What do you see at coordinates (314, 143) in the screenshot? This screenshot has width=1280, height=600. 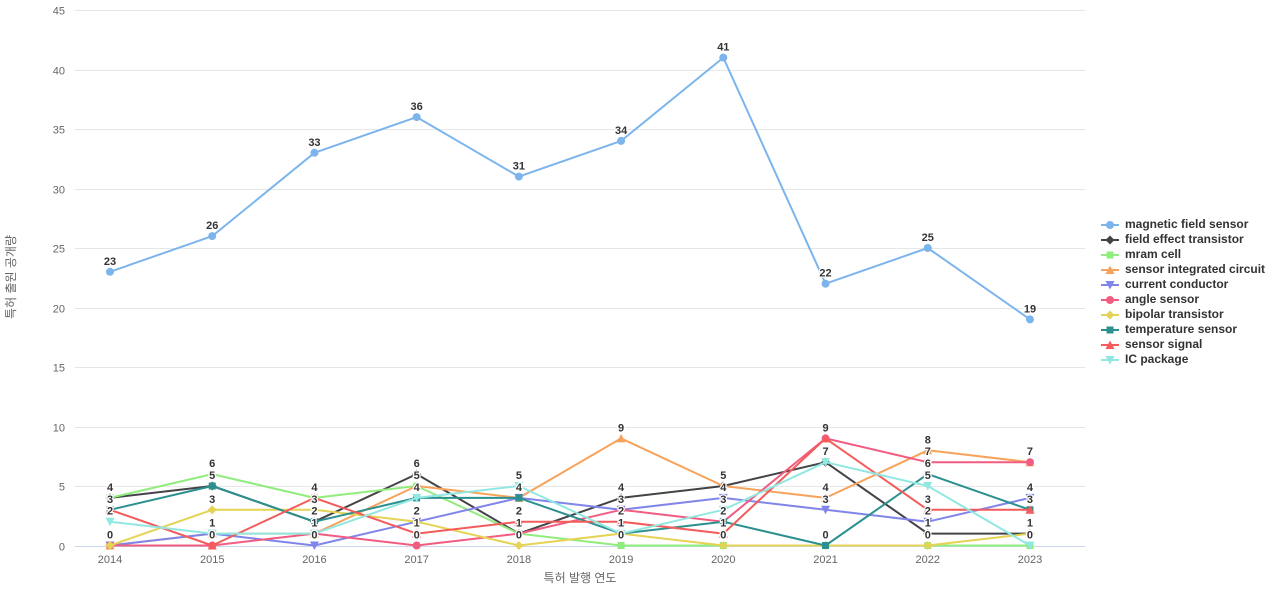 I see `data-label: 33` at bounding box center [314, 143].